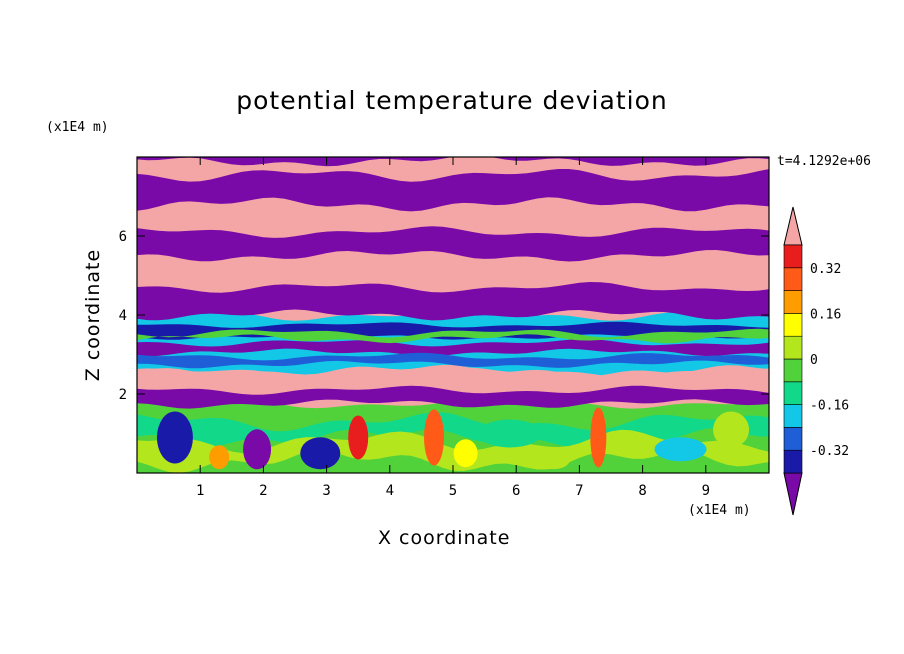 The width and height of the screenshot is (904, 654). I want to click on x-tick-label: 3, so click(326, 491).